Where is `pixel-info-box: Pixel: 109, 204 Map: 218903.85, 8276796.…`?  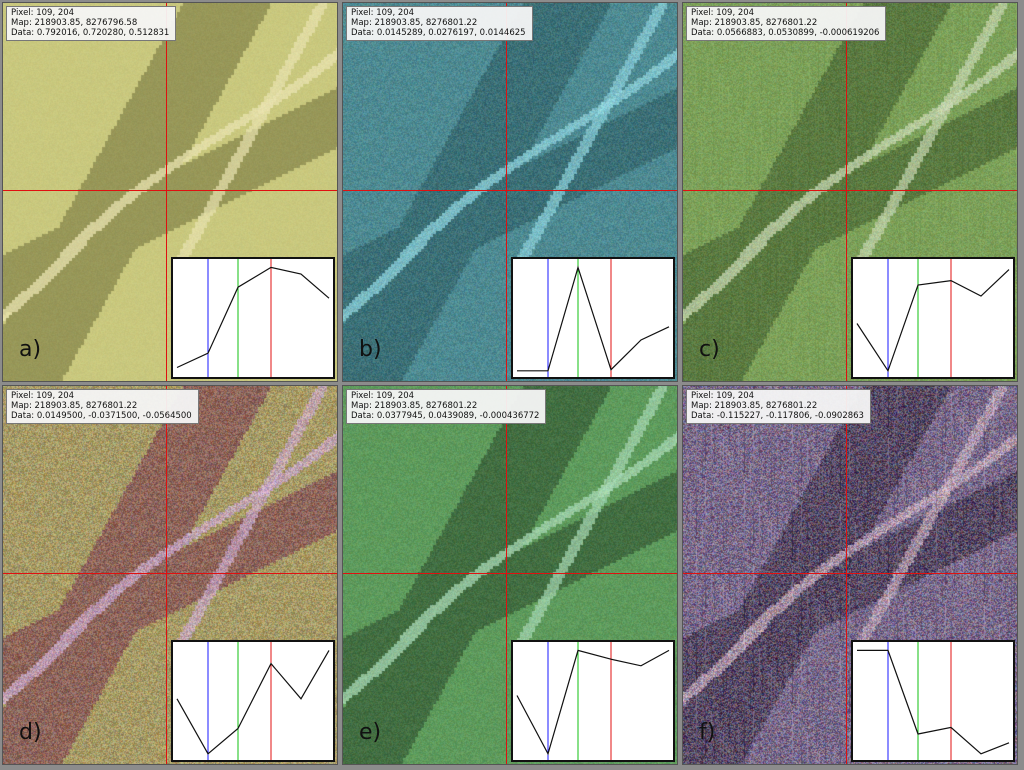 pixel-info-box: Pixel: 109, 204 Map: 218903.85, 8276796.… is located at coordinates (91, 23).